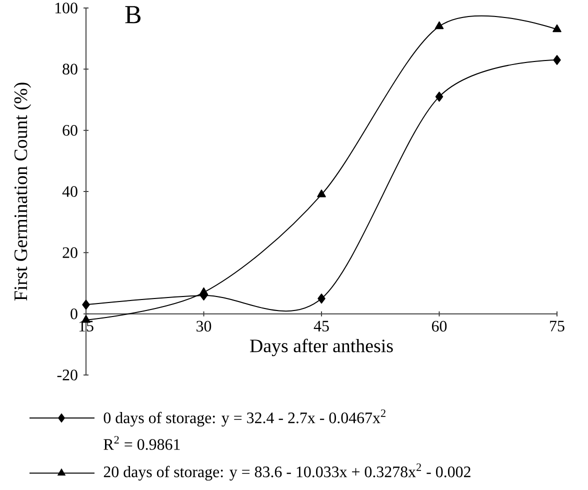 This screenshot has height=490, width=588. Describe the element at coordinates (22, 191) in the screenshot. I see `y-axis-title: First Germination Count (%)` at that location.